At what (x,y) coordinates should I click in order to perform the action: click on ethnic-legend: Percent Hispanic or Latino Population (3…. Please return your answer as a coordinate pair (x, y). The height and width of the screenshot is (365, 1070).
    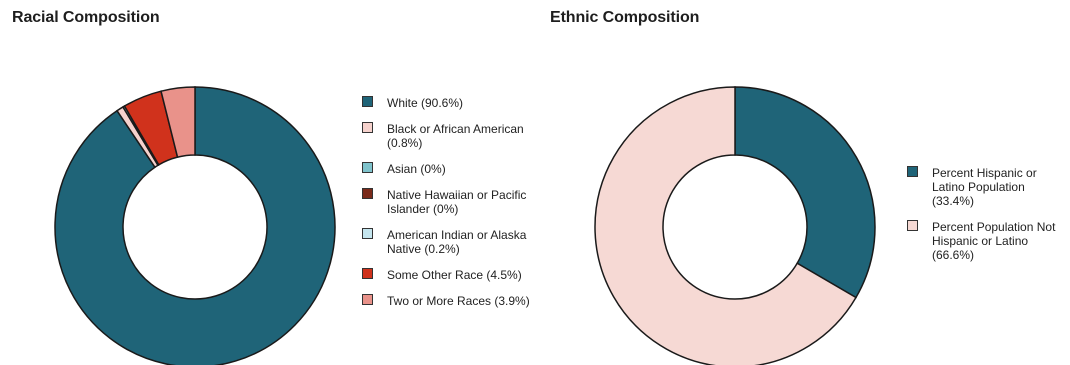
    Looking at the image, I should click on (987, 220).